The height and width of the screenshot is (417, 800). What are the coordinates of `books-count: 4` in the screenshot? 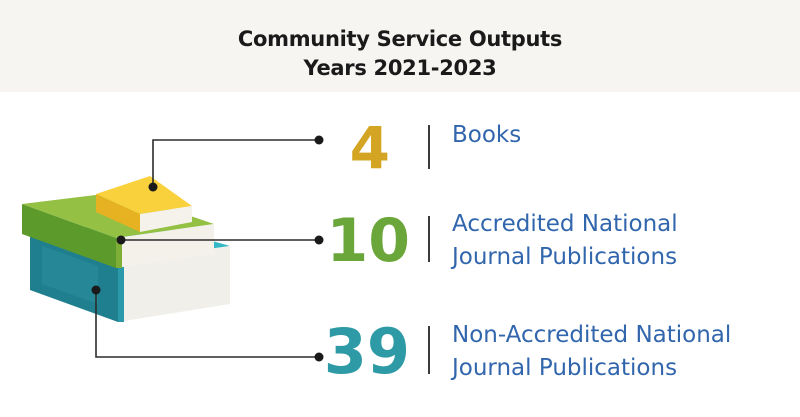 It's located at (369, 148).